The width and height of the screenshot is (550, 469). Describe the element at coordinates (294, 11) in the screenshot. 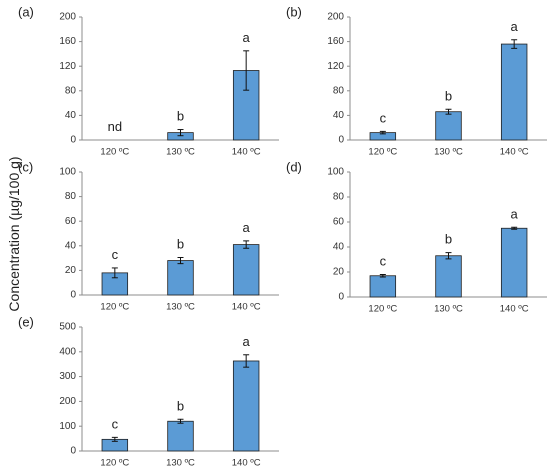

I see `panel-label: (b)` at that location.